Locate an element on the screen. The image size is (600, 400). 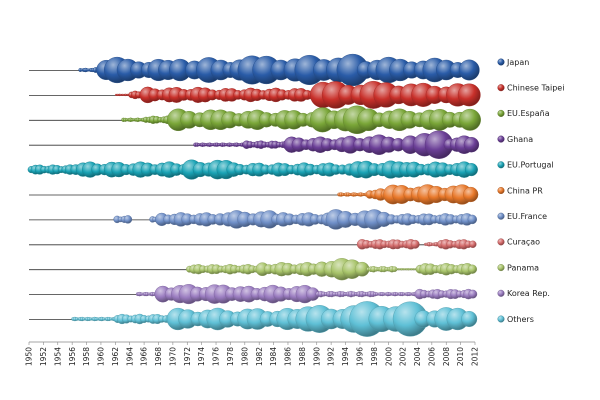
legend-label-chinese-taipei: Chinese Taipei is located at coordinates (535, 88).